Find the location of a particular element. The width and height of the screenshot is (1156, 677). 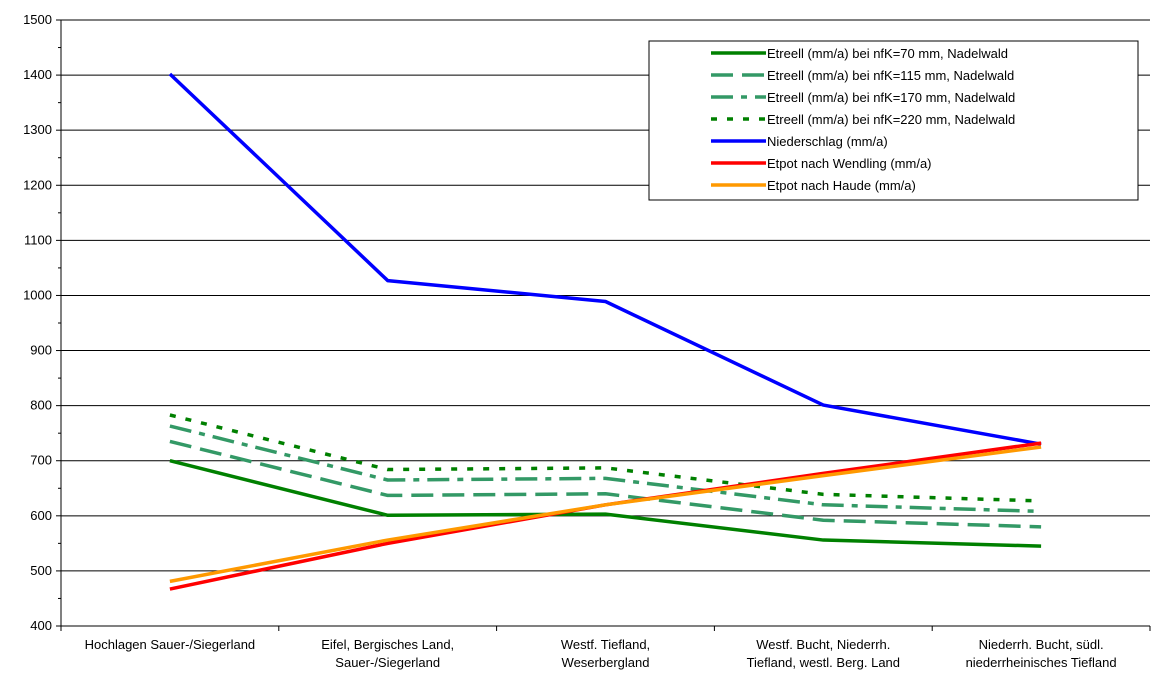

y-tick-label: 500 is located at coordinates (41, 570).